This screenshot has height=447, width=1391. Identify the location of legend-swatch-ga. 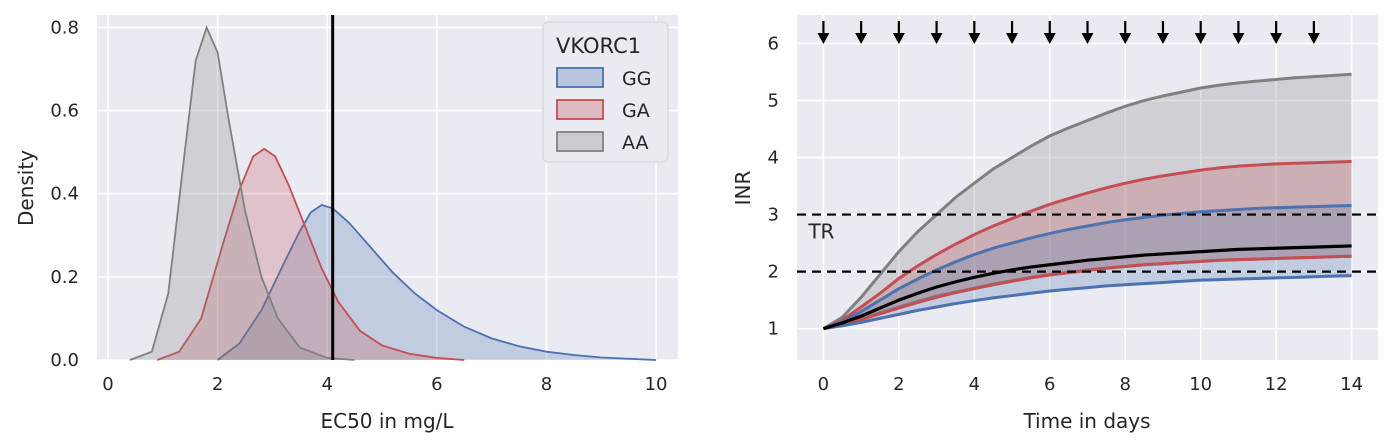
(580, 109).